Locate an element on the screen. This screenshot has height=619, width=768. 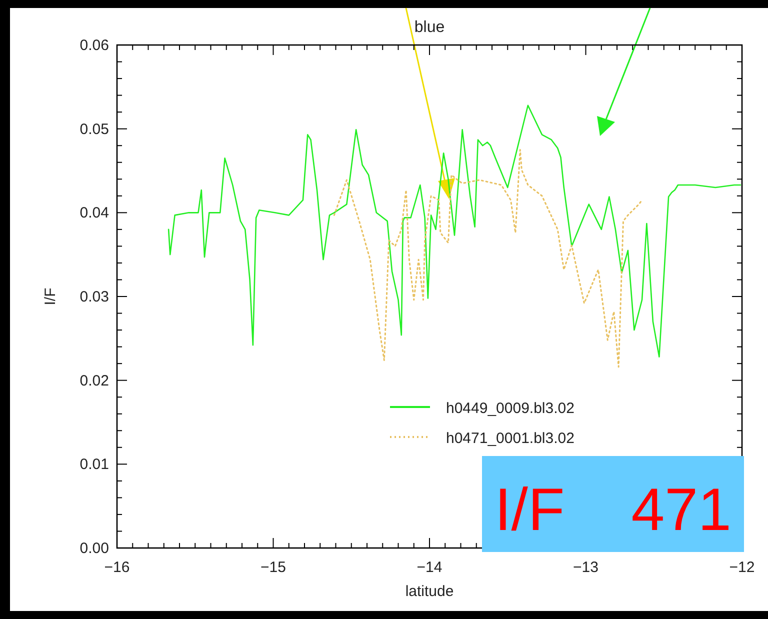
annotation: I/F 471 is located at coordinates (613, 509).